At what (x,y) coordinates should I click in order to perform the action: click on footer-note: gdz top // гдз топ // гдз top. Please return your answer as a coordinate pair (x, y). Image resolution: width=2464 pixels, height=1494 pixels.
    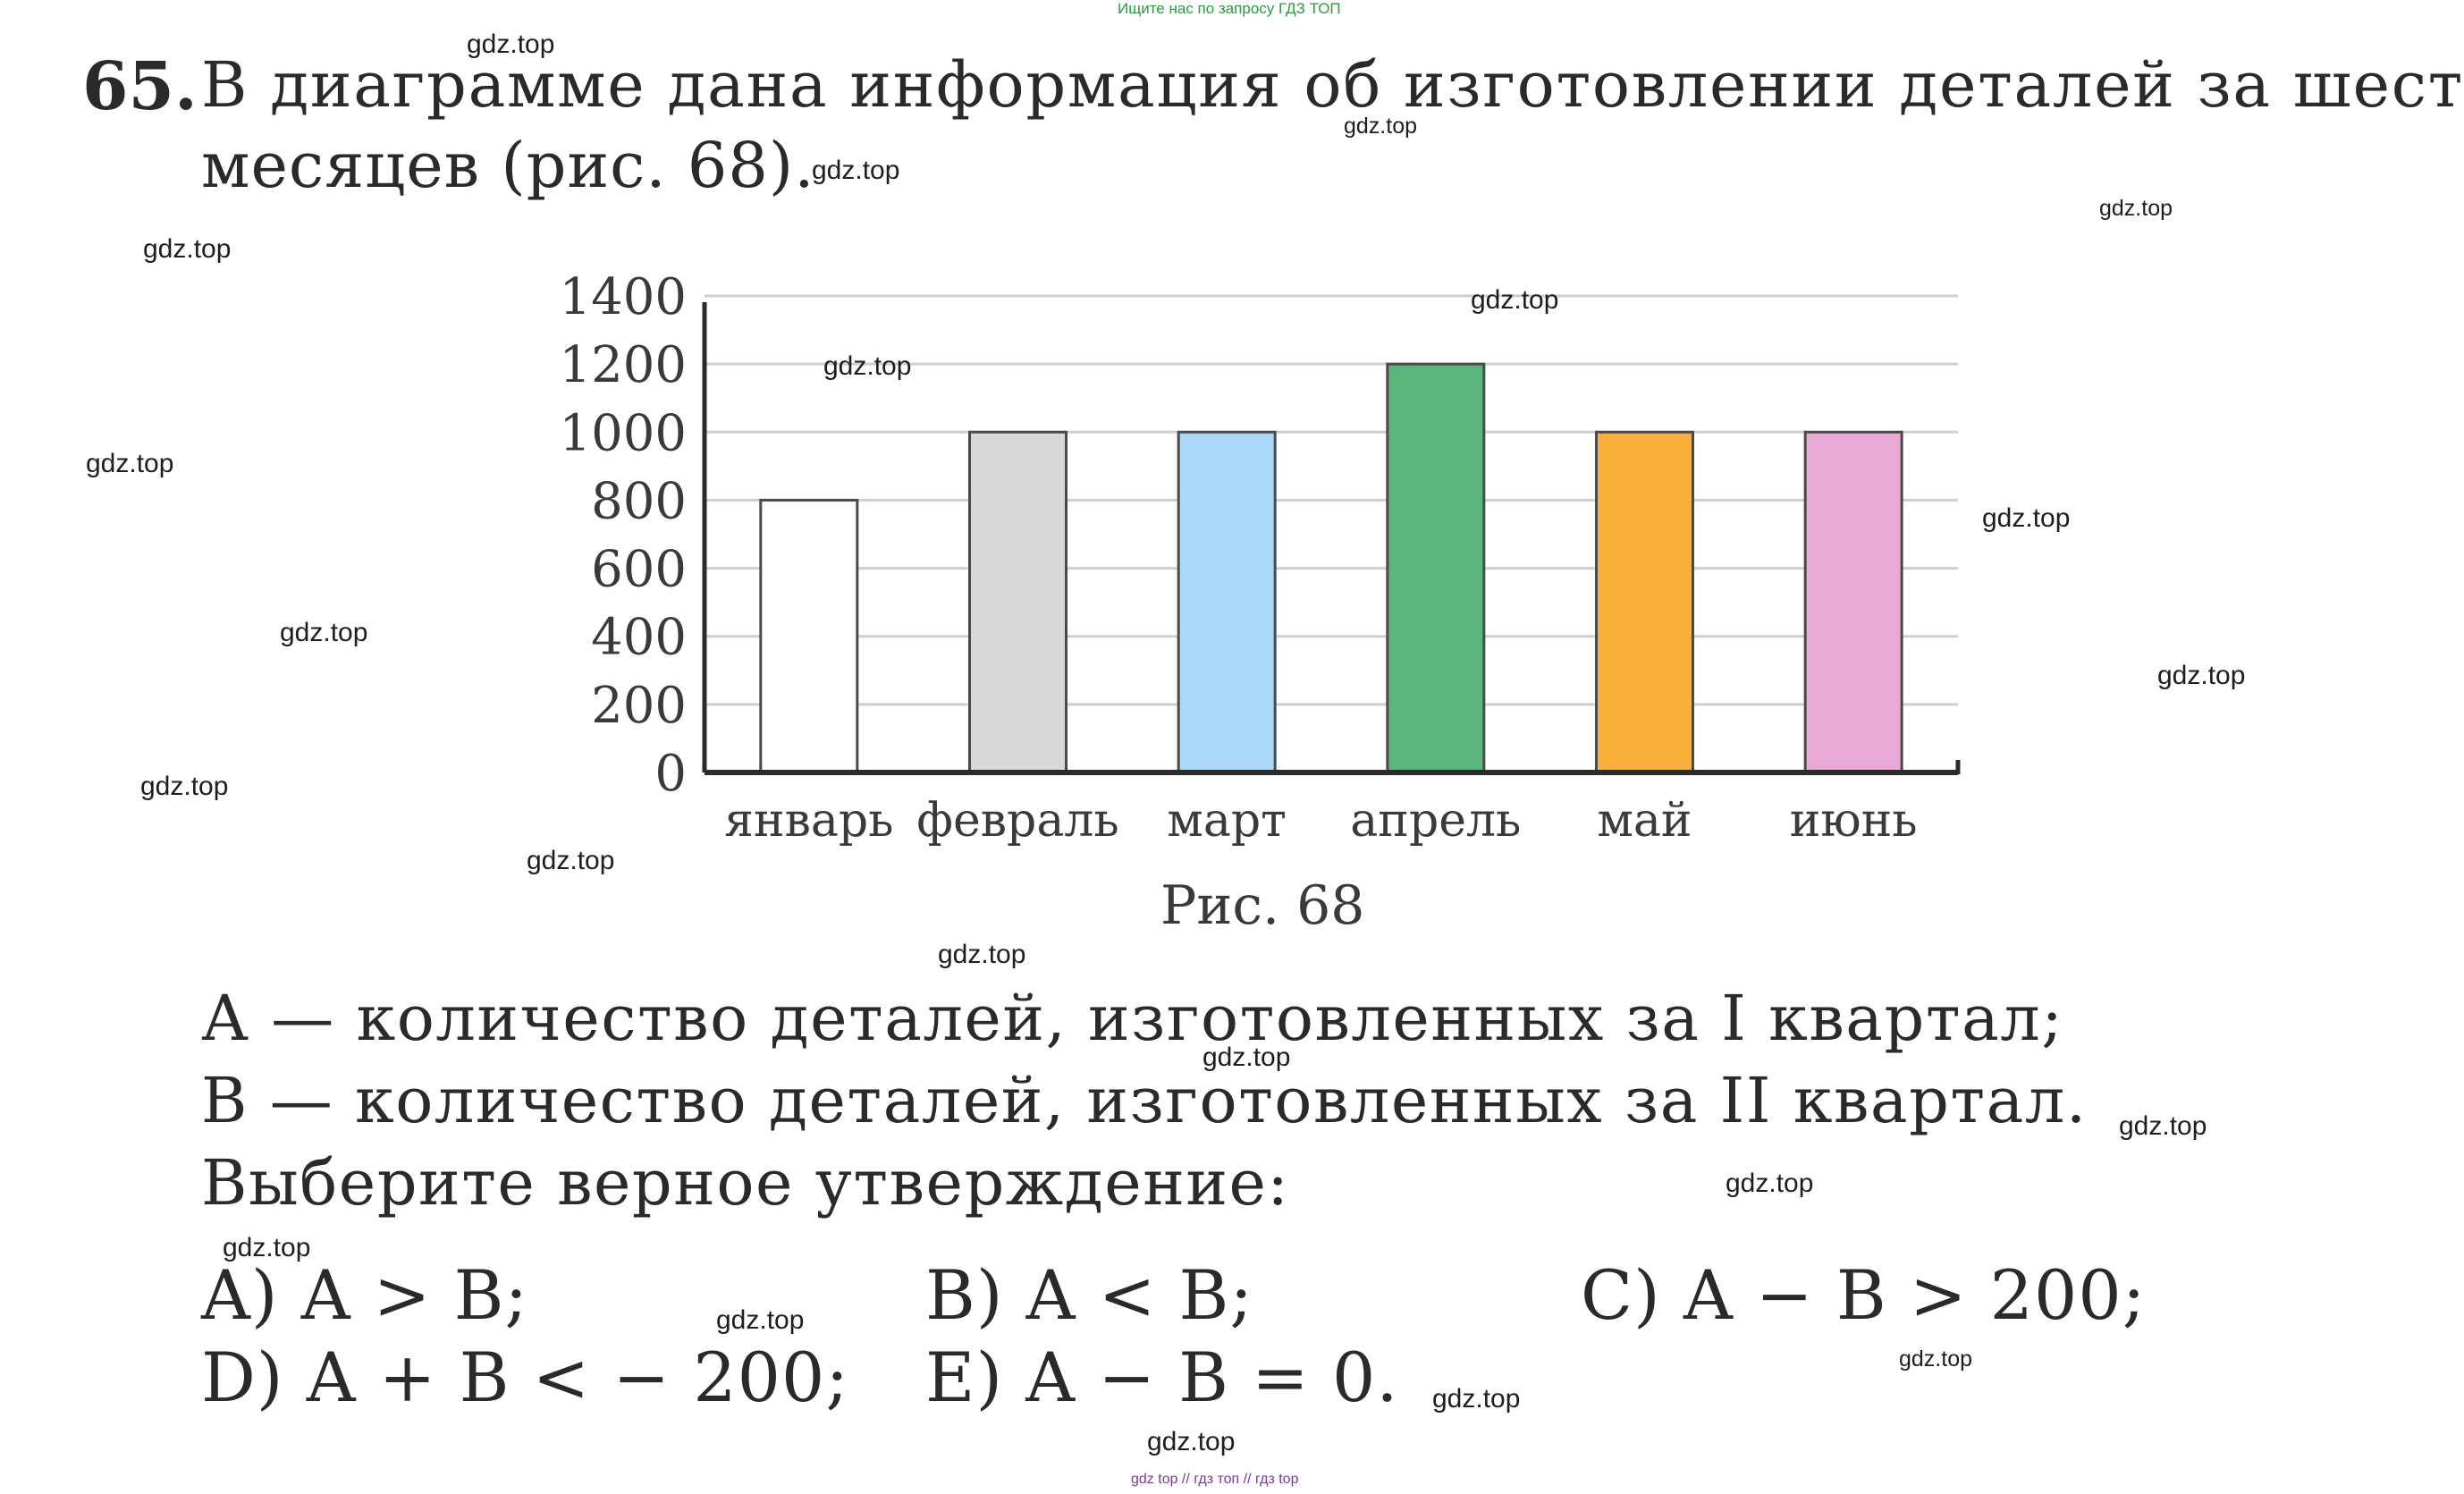
    Looking at the image, I should click on (1215, 1479).